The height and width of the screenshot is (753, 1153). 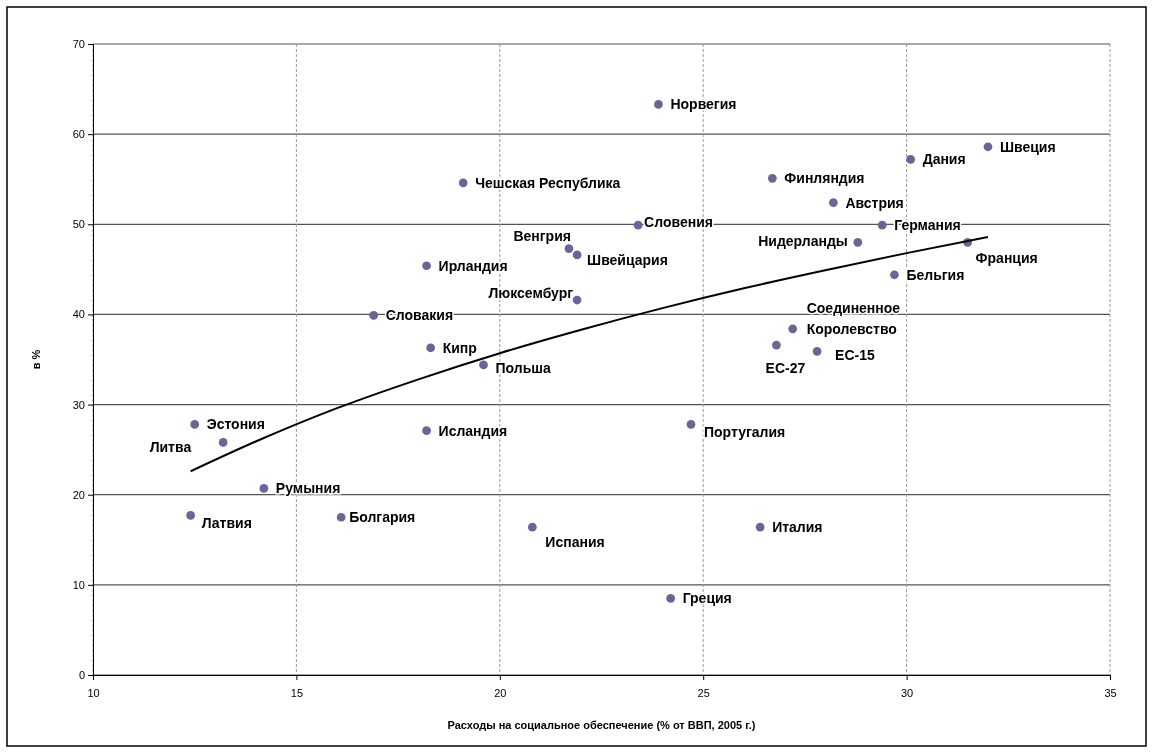 I want to click on annotation: Соединенное Королевство, so click(x=853, y=318).